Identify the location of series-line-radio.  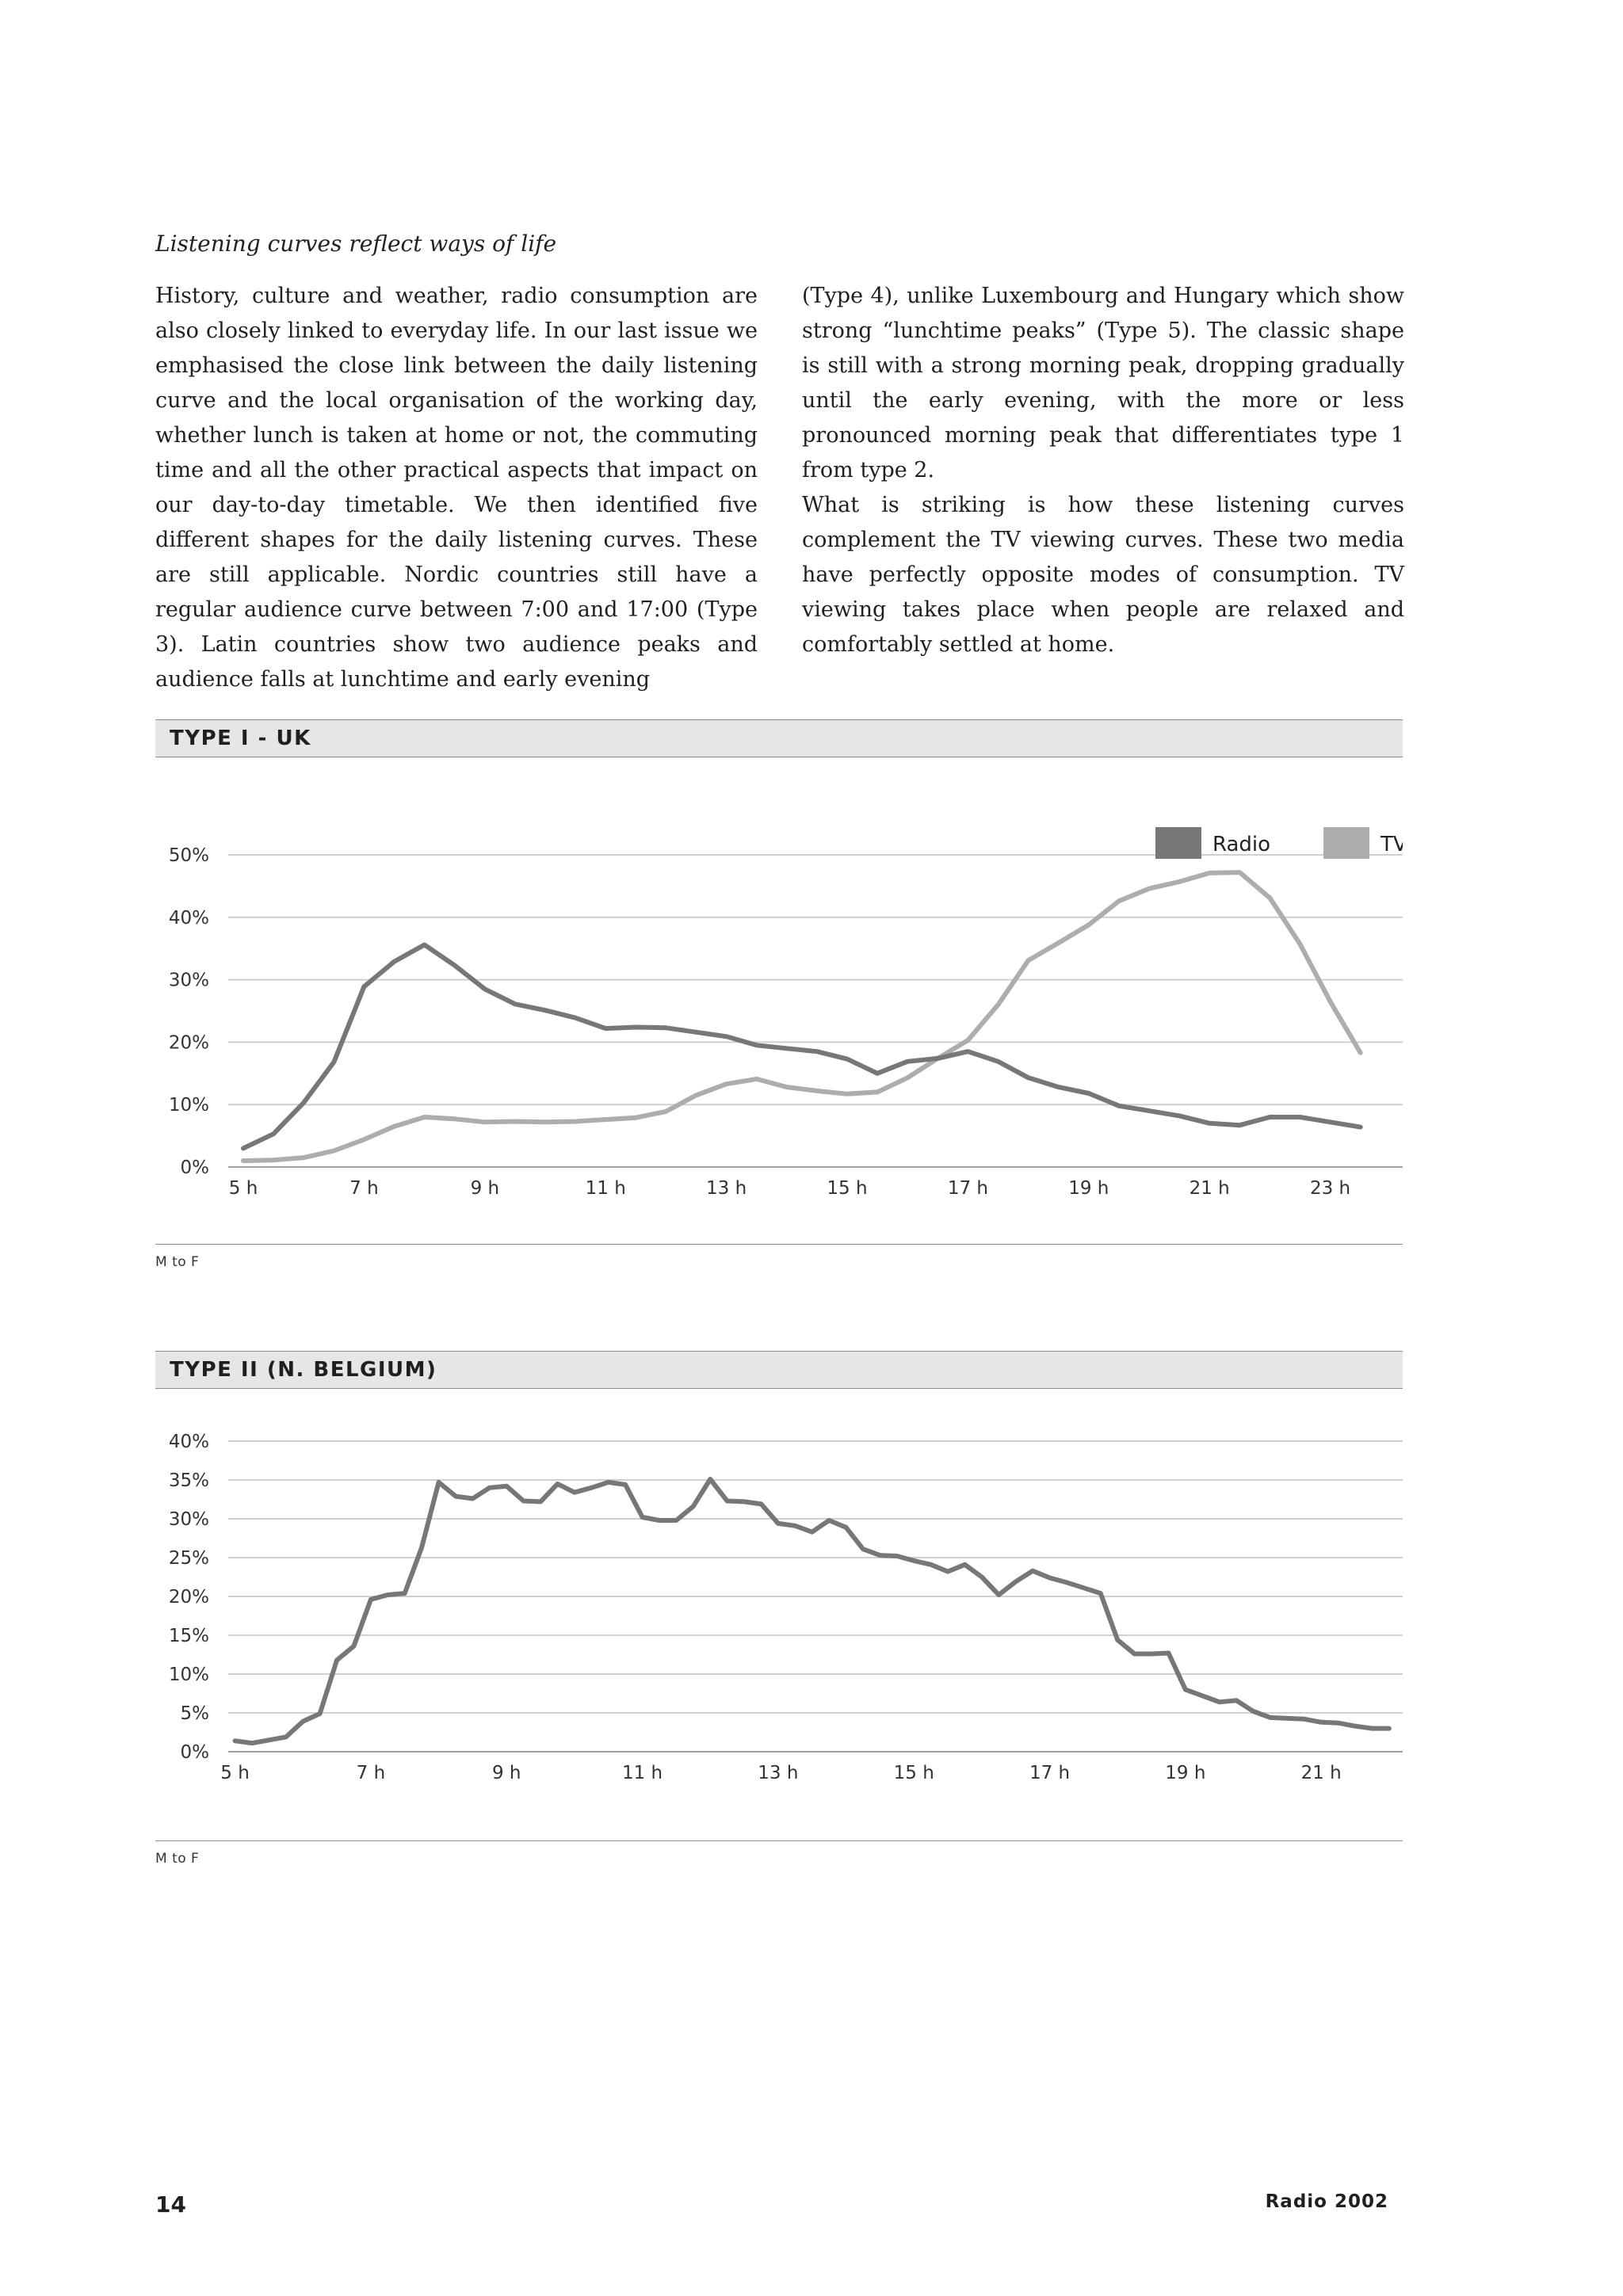
(802, 1046).